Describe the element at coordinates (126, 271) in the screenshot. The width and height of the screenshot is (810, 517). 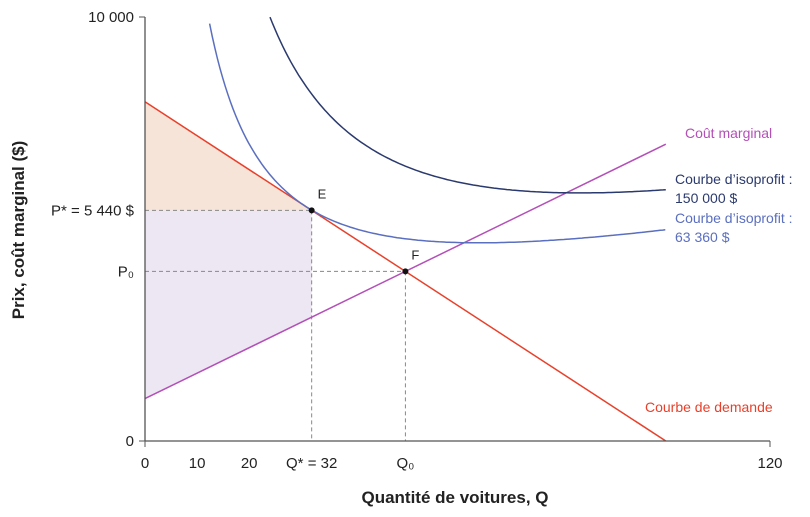
I see `y-tick-label-1: P₀` at that location.